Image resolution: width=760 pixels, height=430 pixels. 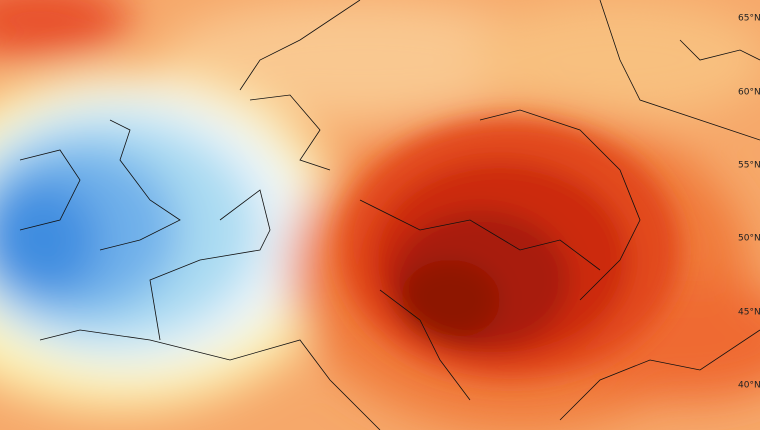 What do you see at coordinates (749, 93) in the screenshot?
I see `latitude-label: 60°N` at bounding box center [749, 93].